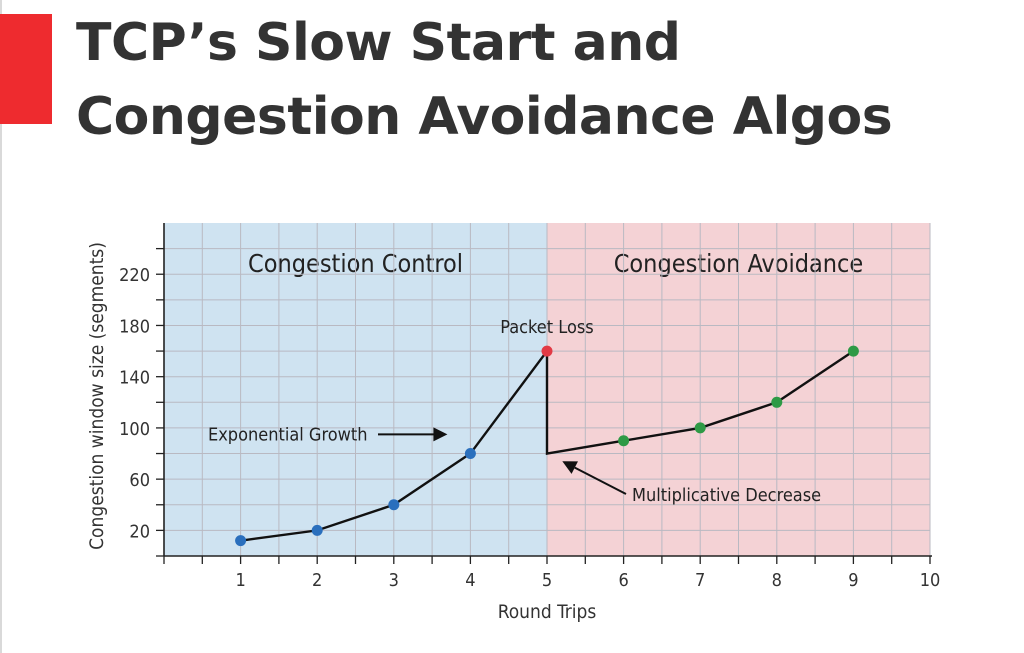 This screenshot has width=1024, height=653. Describe the element at coordinates (484, 117) in the screenshot. I see `title-line-2: Congestion Avoidance Algos` at that location.